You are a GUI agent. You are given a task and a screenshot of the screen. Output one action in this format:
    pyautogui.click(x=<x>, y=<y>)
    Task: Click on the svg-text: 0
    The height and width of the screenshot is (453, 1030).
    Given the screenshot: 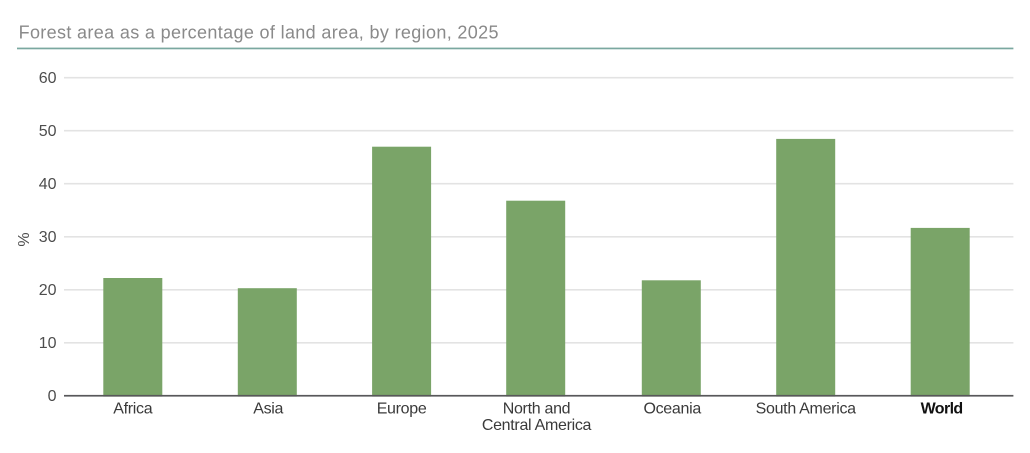 What is the action you would take?
    pyautogui.click(x=52, y=396)
    